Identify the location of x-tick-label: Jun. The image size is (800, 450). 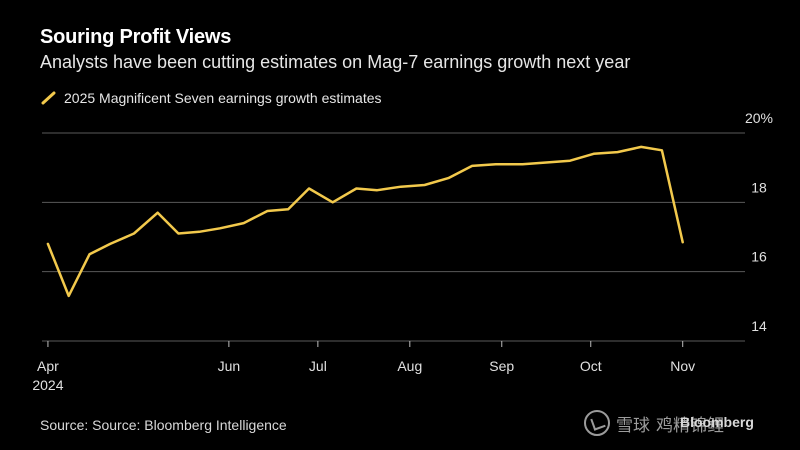
(229, 366).